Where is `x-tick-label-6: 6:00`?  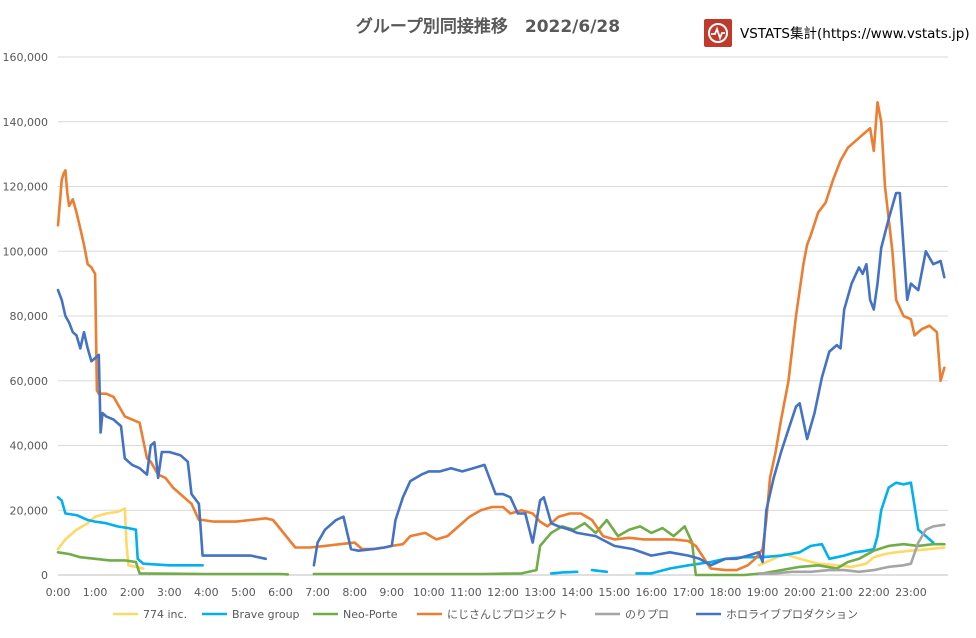 x-tick-label-6: 6:00 is located at coordinates (280, 592).